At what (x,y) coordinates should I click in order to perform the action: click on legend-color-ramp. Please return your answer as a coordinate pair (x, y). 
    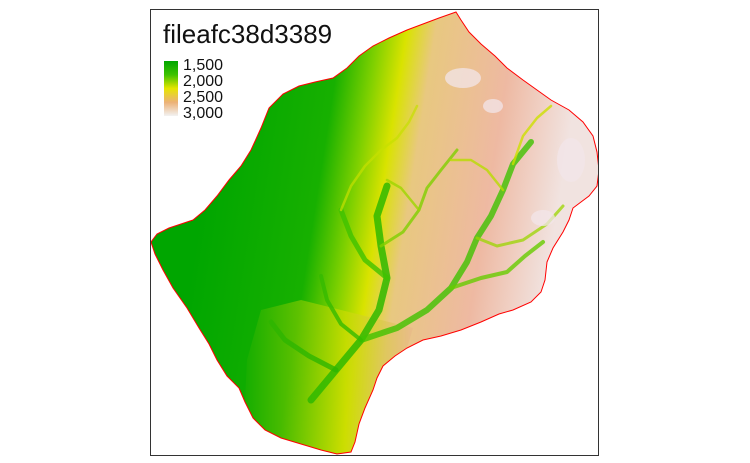
    Looking at the image, I should click on (171, 88).